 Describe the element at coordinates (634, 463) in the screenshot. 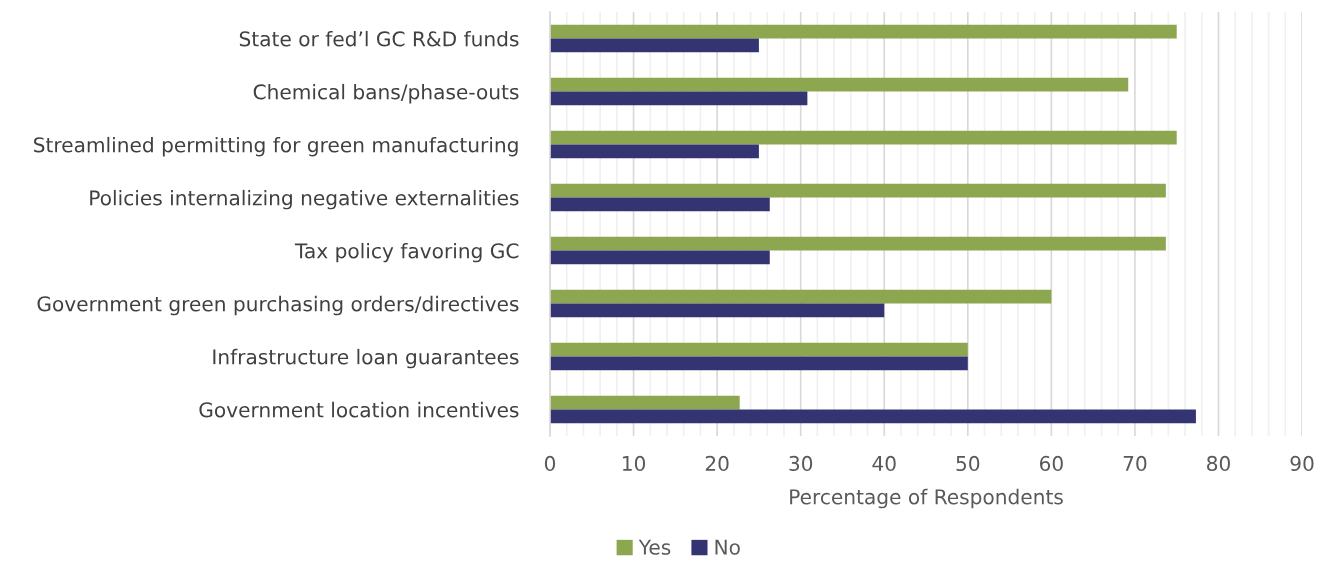

I see `x-tick-label: 10` at that location.